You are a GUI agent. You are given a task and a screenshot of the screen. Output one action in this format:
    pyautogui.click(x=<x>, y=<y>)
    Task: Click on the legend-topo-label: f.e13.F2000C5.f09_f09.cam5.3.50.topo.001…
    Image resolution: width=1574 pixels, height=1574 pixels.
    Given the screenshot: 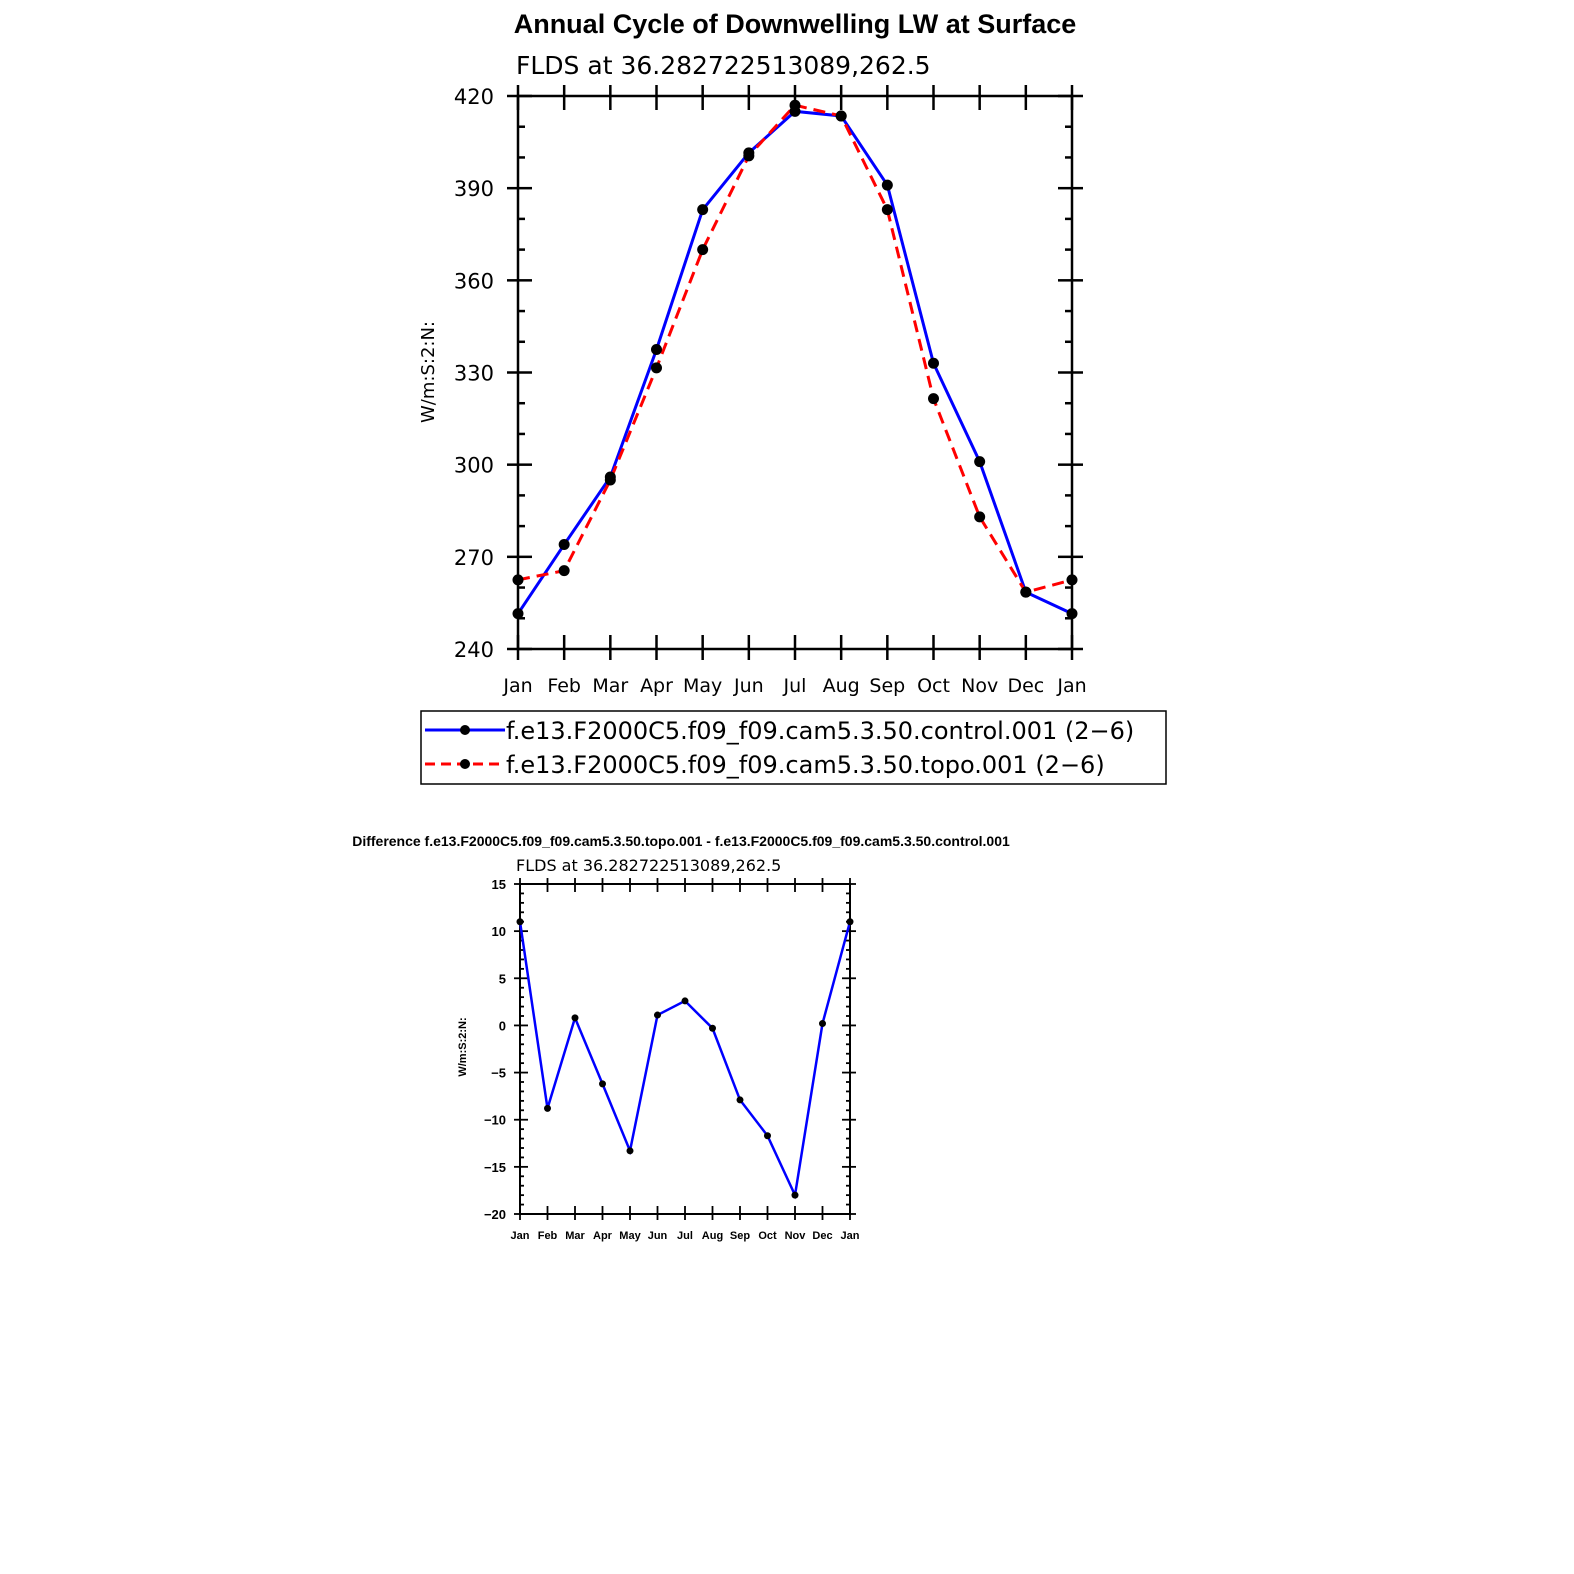 What is the action you would take?
    pyautogui.click(x=805, y=765)
    